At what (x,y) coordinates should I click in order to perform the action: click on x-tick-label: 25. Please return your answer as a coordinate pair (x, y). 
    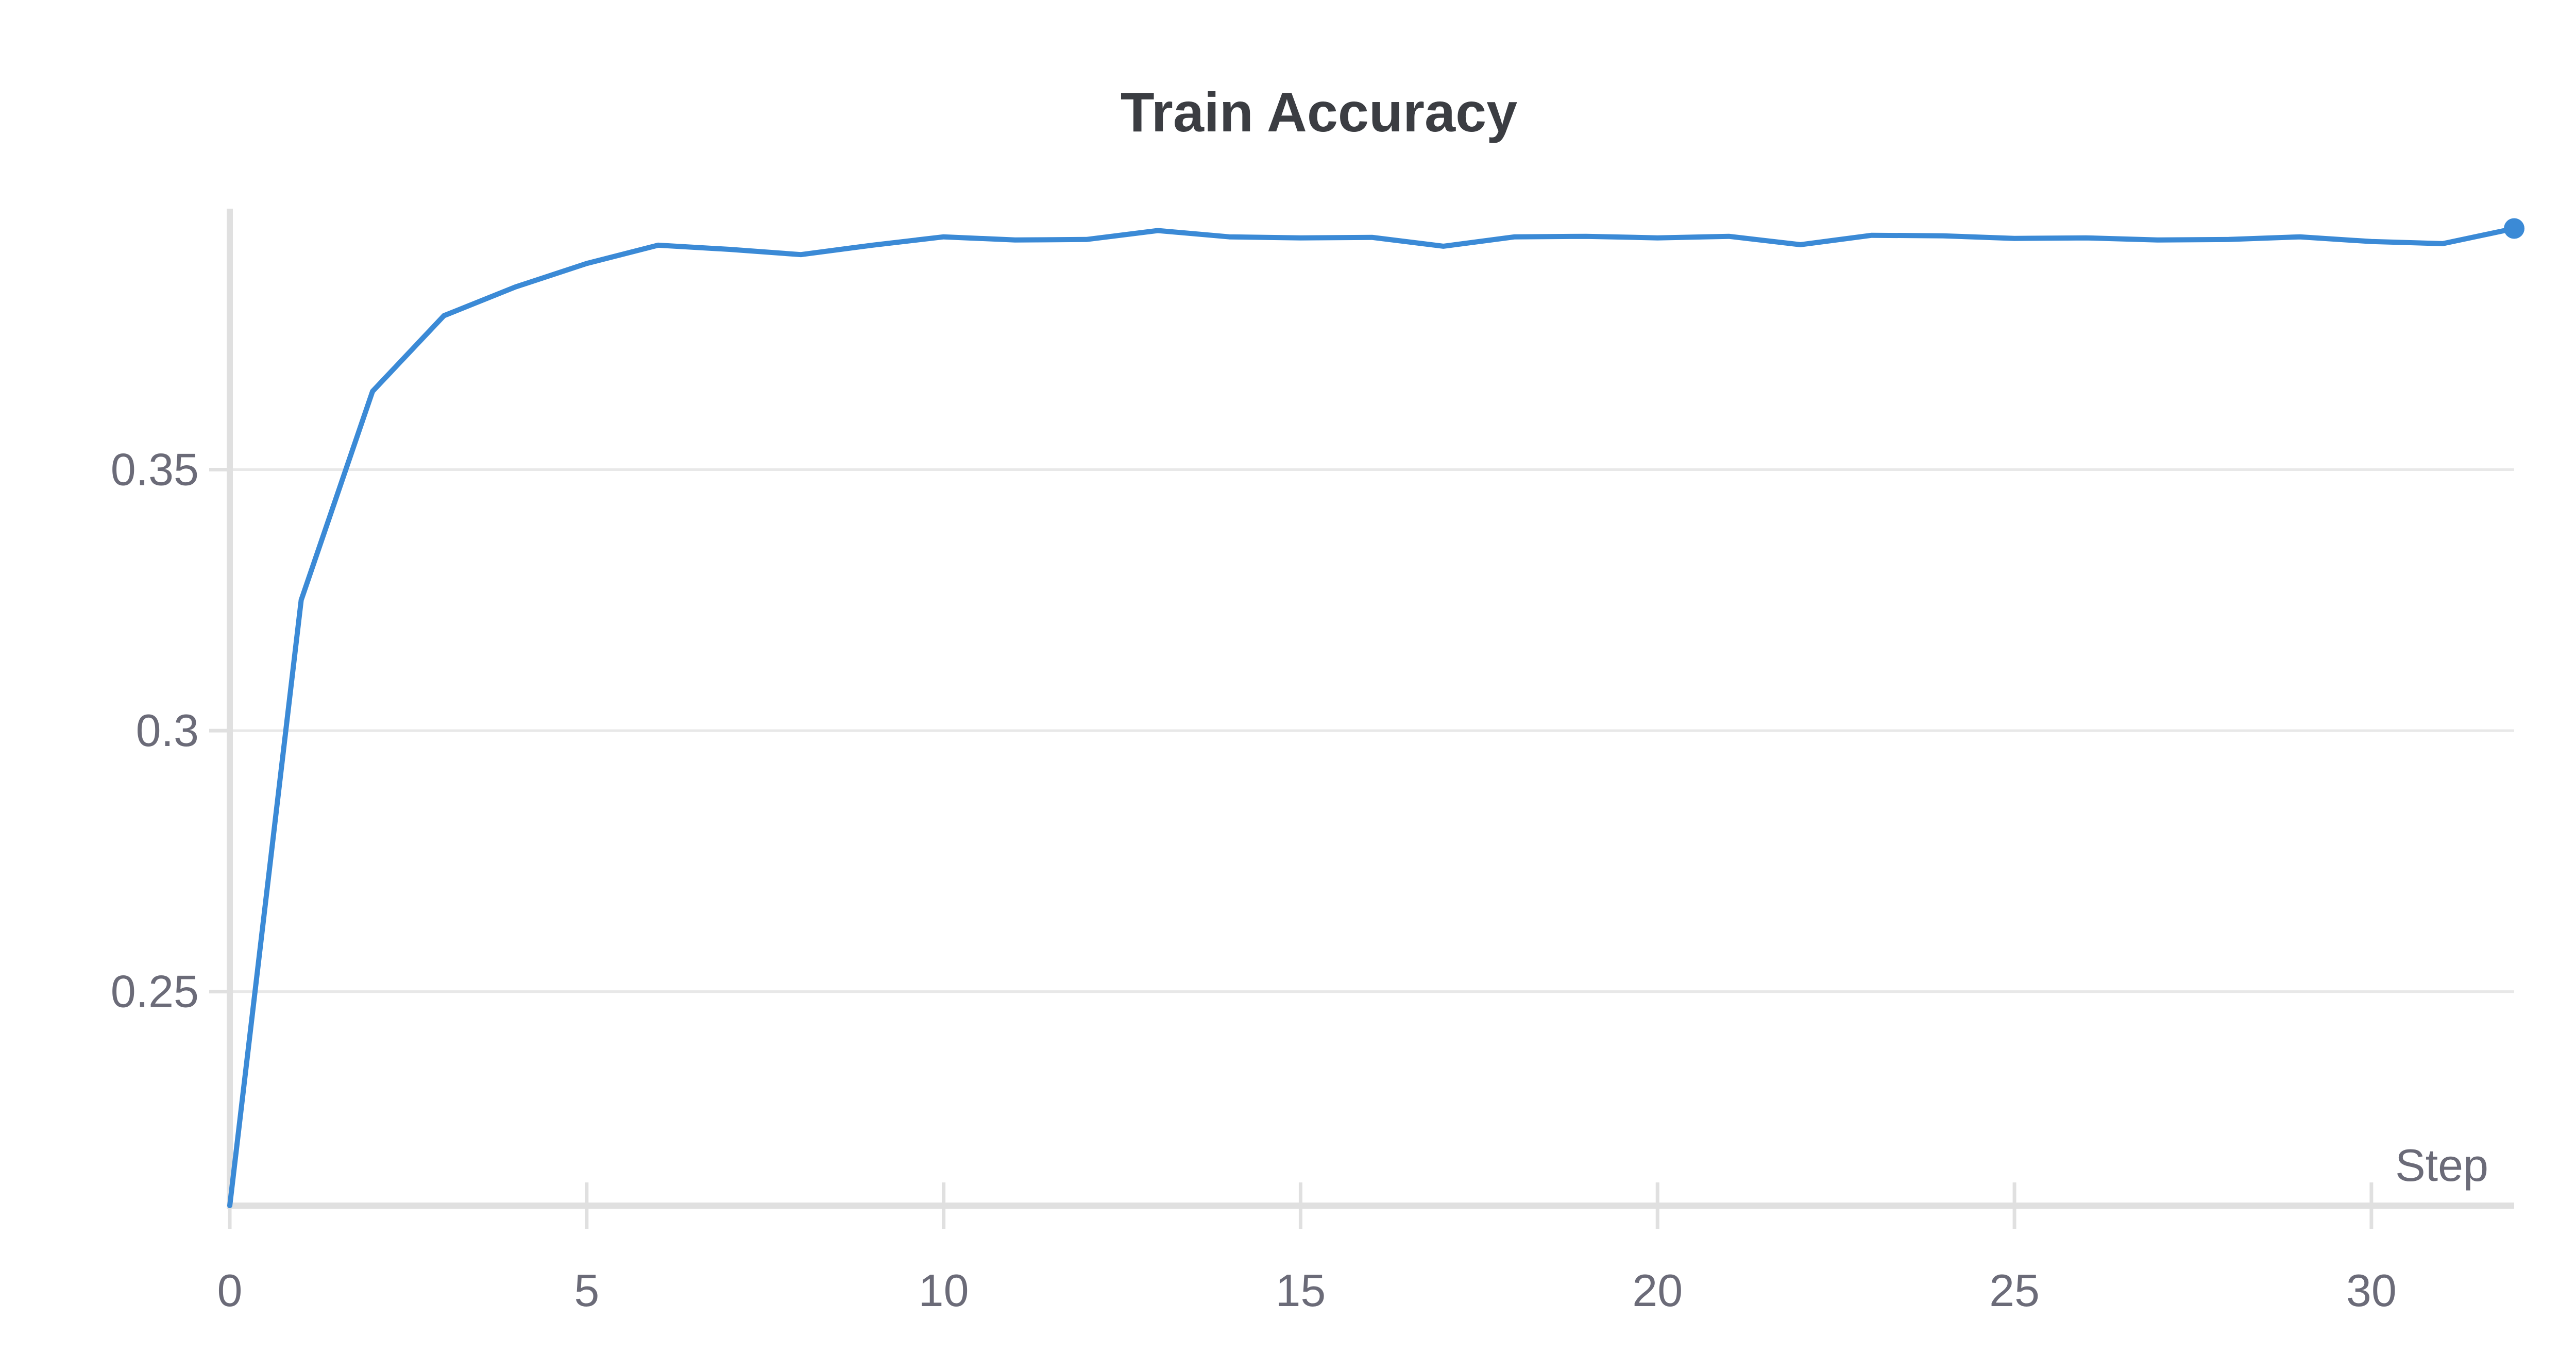
    Looking at the image, I should click on (2014, 1291).